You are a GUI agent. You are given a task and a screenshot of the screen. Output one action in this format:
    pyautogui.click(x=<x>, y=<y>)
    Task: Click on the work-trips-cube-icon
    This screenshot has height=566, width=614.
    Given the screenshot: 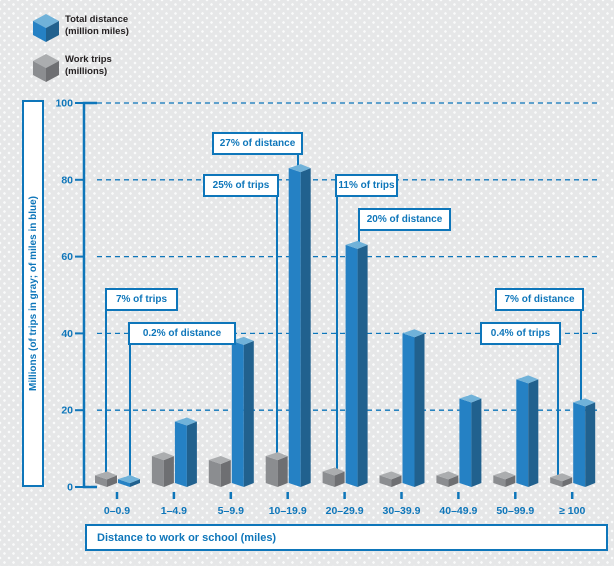 What is the action you would take?
    pyautogui.click(x=46, y=68)
    